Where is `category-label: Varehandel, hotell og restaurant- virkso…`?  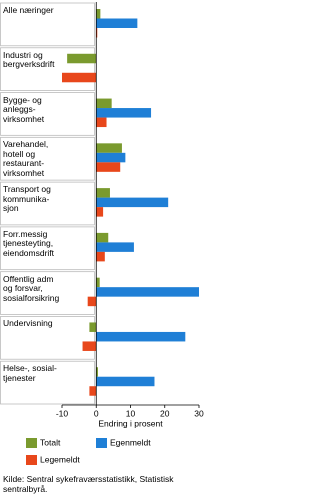 category-label: Varehandel, hotell og restaurant- virkso… is located at coordinates (26, 158).